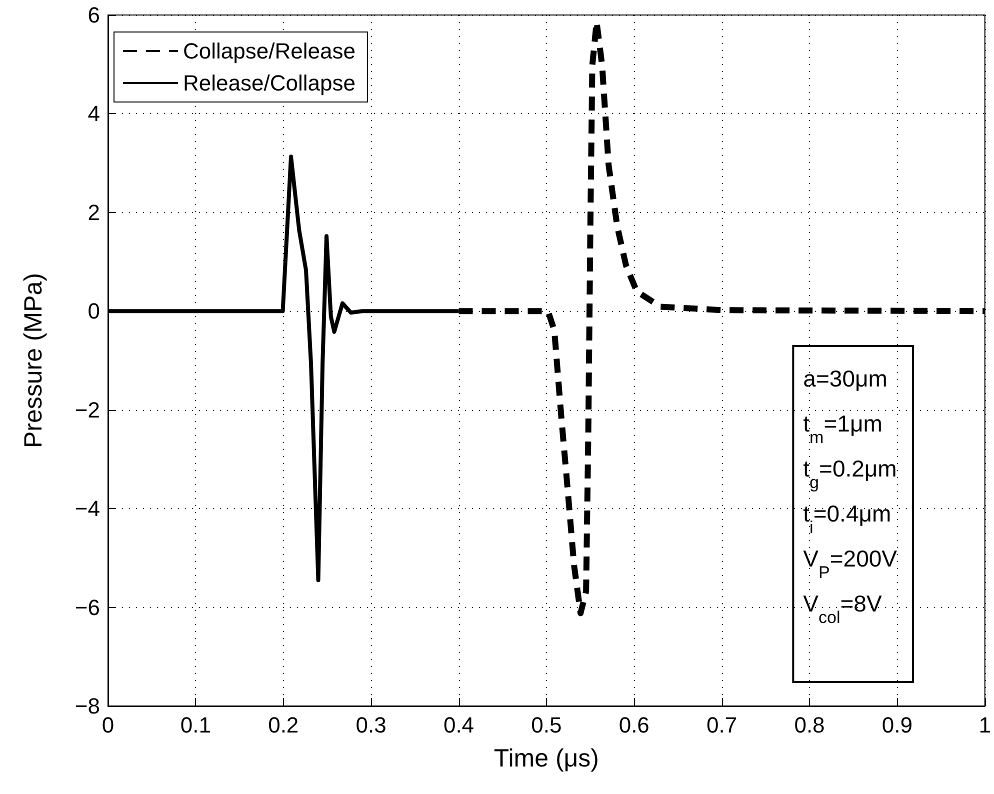  Describe the element at coordinates (897, 725) in the screenshot. I see `x-tick-label: 0.9` at that location.